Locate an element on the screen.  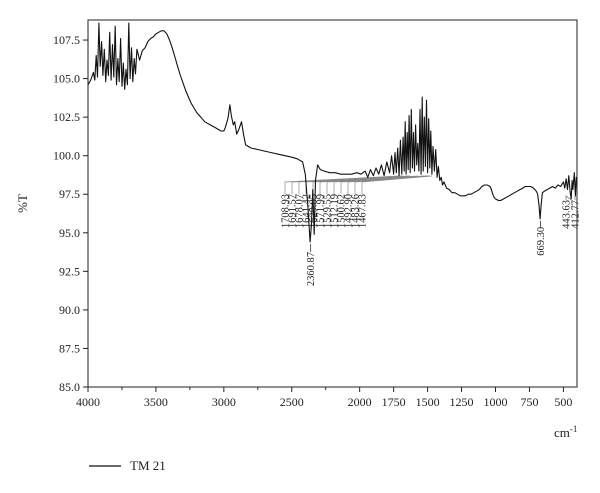
x-tick-label-2000: 2000 is located at coordinates (360, 402).